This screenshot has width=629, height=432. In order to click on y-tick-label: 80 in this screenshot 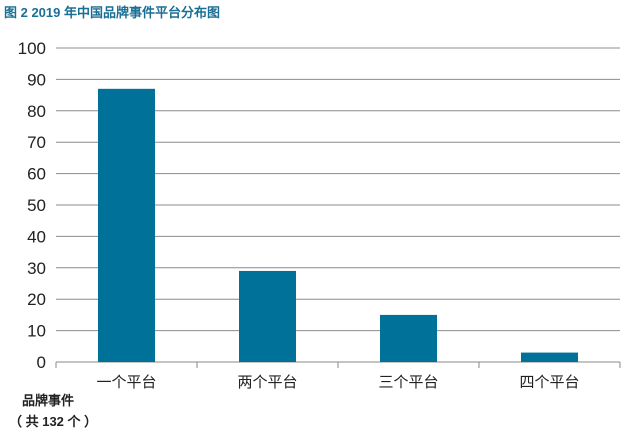, I will do `click(36, 111)`.